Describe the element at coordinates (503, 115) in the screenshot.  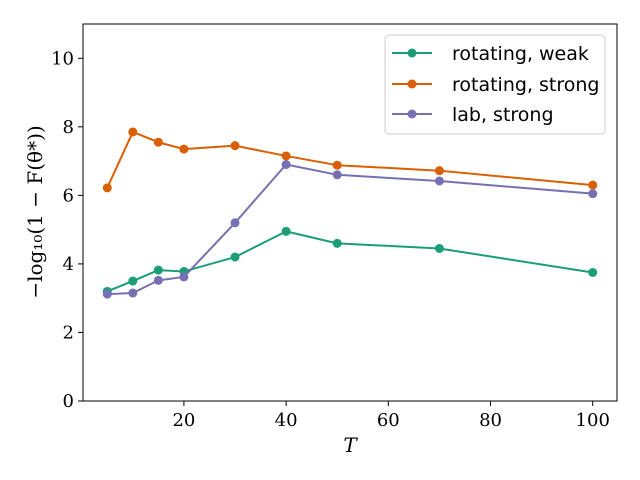
I see `legend-label: lab, strong` at that location.